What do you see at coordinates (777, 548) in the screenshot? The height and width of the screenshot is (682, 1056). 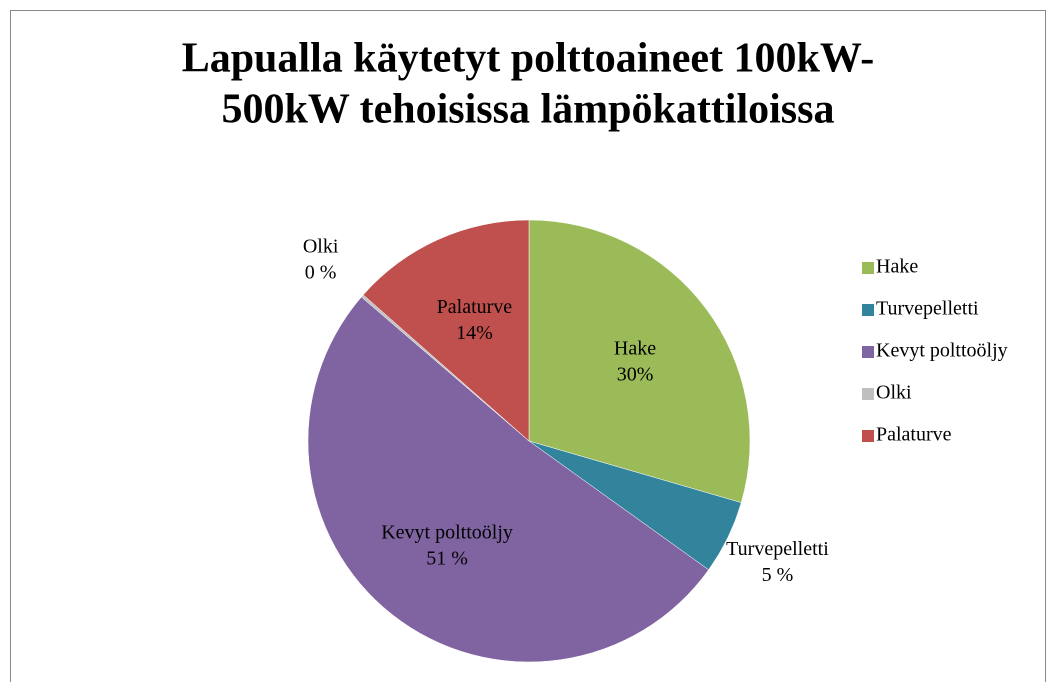 I see `data-label-category: Turvepelletti` at bounding box center [777, 548].